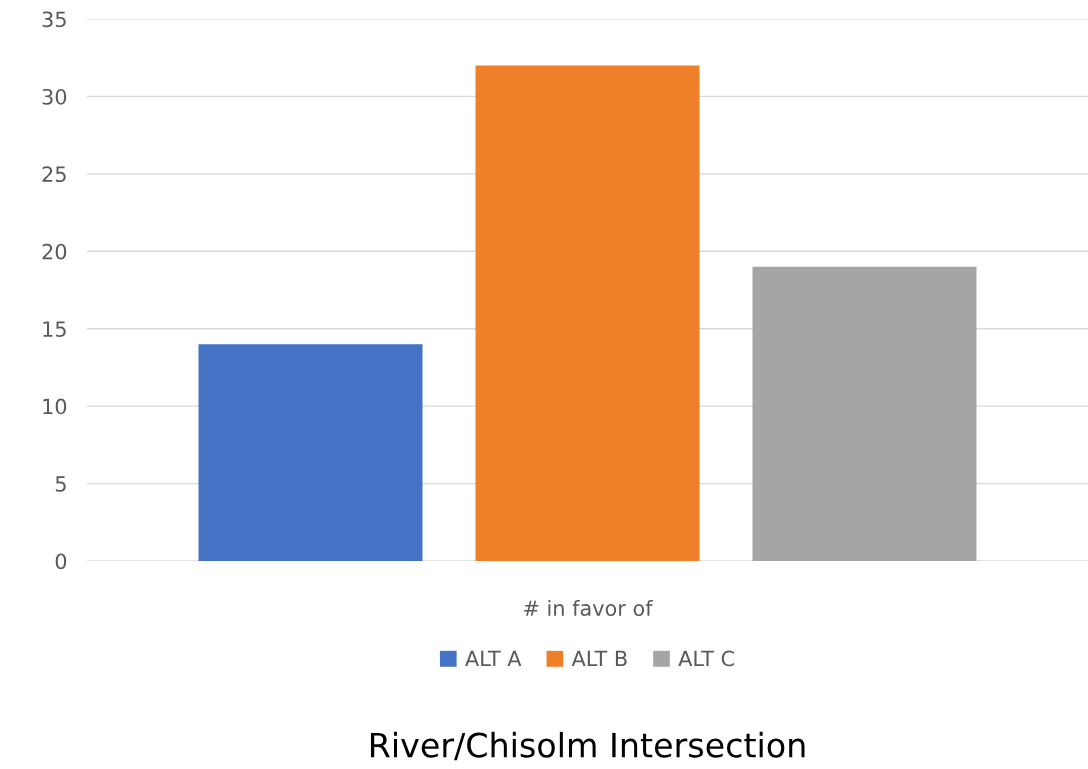 Image resolution: width=1088 pixels, height=769 pixels. I want to click on text: River/Chisolm Intersection, so click(587, 746).